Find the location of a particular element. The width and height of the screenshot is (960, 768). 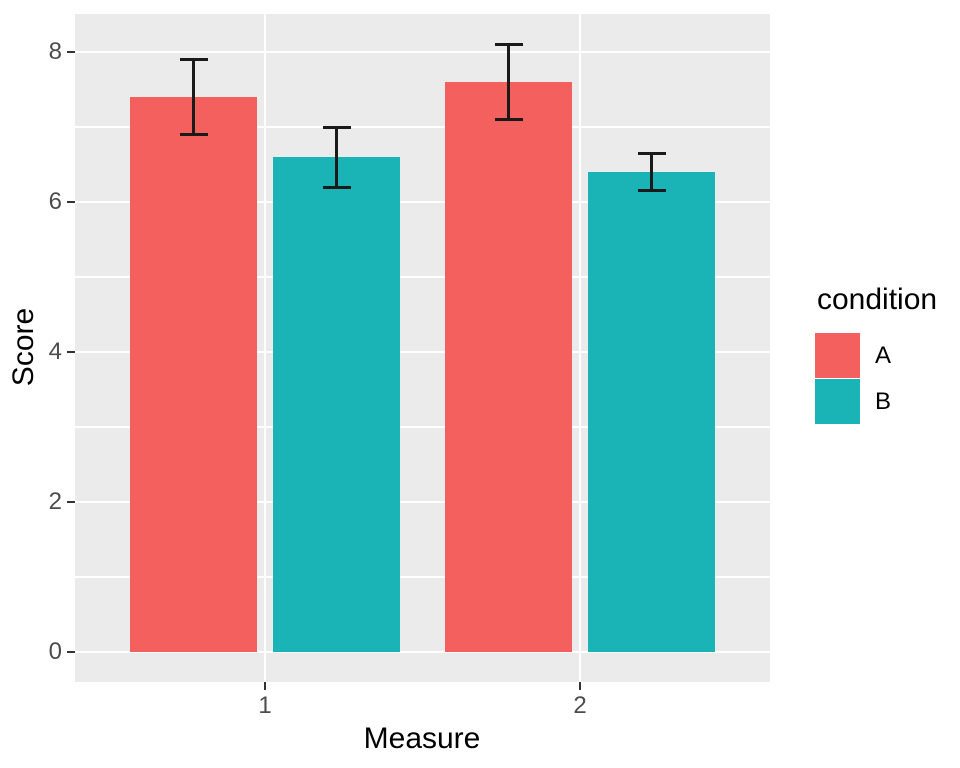

y-tick-label: 2 is located at coordinates (55, 501).